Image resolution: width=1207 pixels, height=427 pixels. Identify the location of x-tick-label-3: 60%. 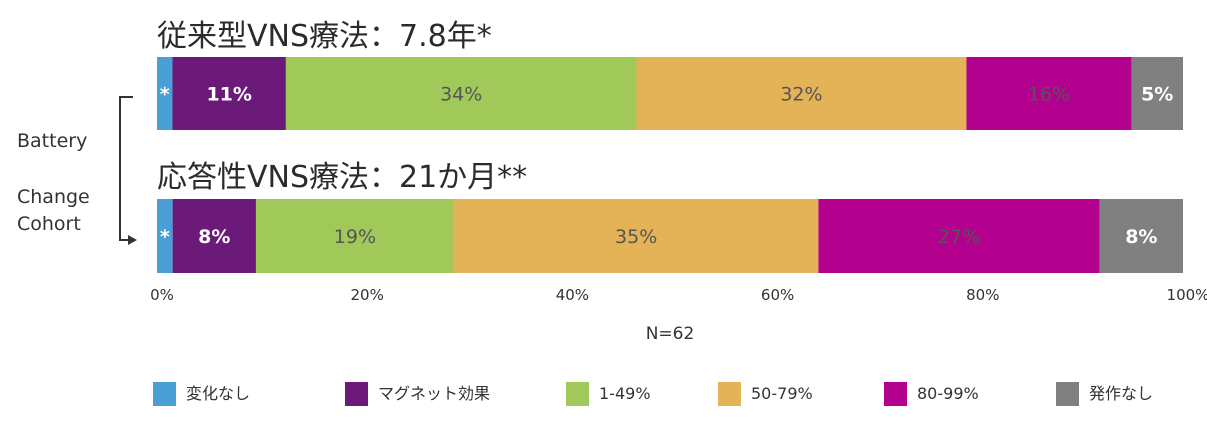
(777, 295).